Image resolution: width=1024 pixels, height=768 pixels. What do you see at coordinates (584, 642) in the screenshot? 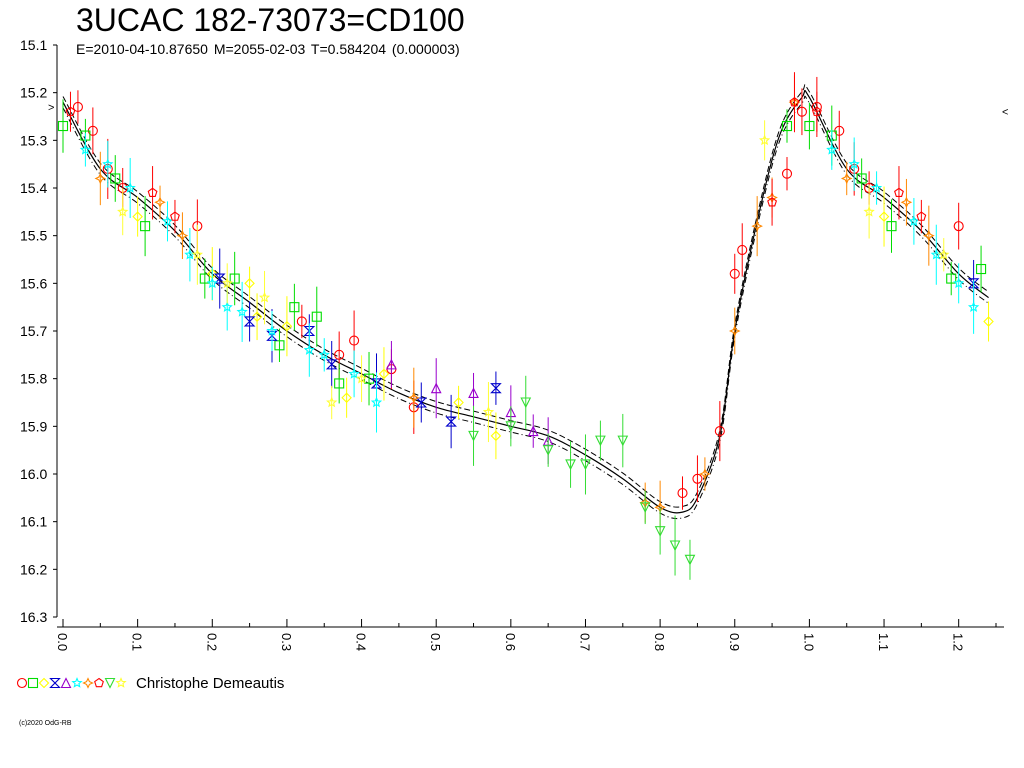
I see `x-tick-label: 0.7` at bounding box center [584, 642].